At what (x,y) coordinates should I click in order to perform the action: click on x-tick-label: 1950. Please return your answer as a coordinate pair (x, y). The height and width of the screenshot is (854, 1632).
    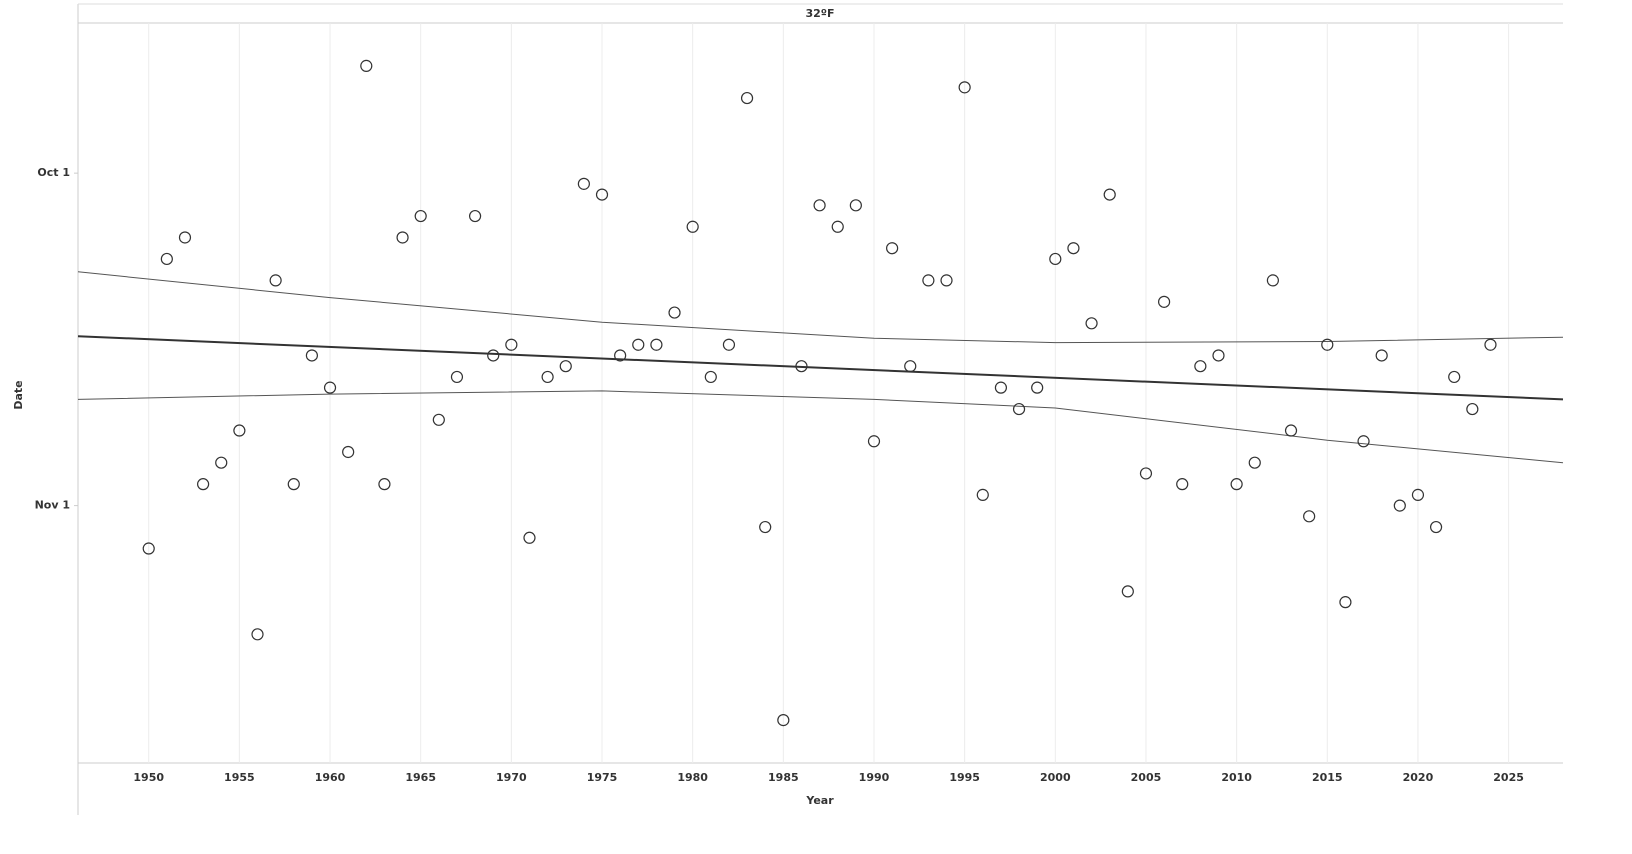
    Looking at the image, I should click on (148, 777).